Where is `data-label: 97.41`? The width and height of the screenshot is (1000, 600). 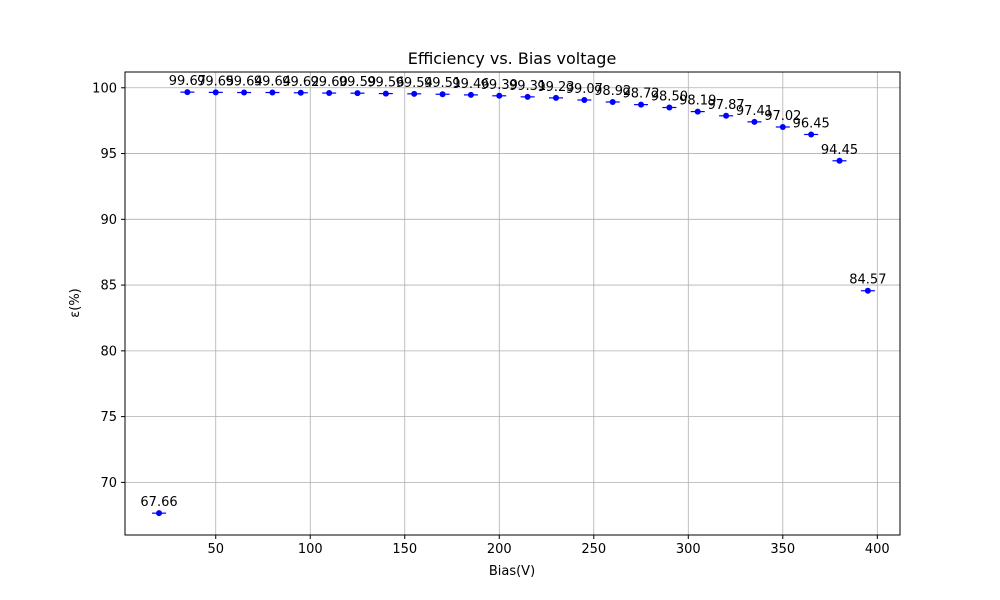
data-label: 97.41 is located at coordinates (754, 111).